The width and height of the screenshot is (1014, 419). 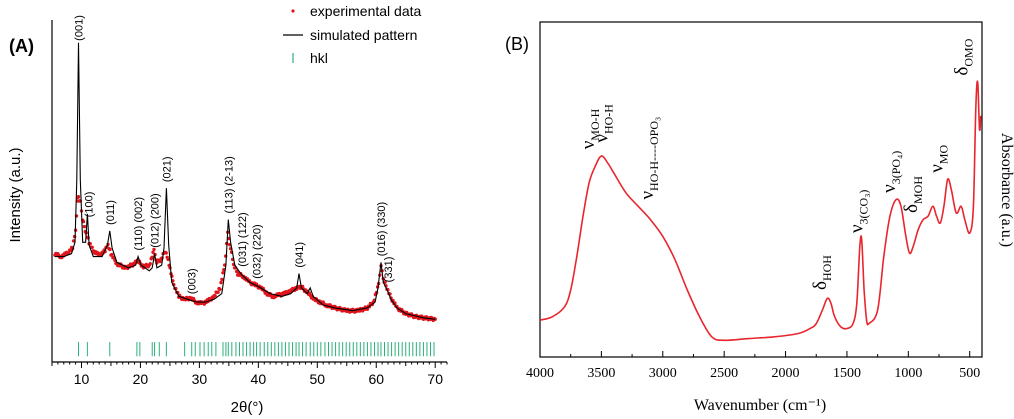 What do you see at coordinates (256, 349) in the screenshot?
I see `xrd-hkl-markers` at bounding box center [256, 349].